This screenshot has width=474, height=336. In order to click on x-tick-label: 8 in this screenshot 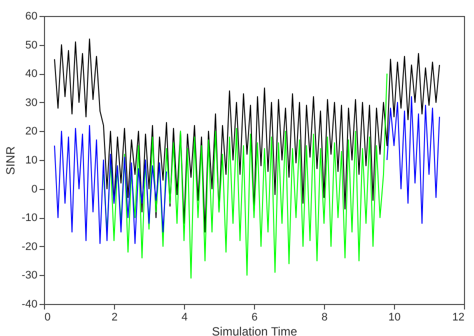, I will do `click(324, 318)`.